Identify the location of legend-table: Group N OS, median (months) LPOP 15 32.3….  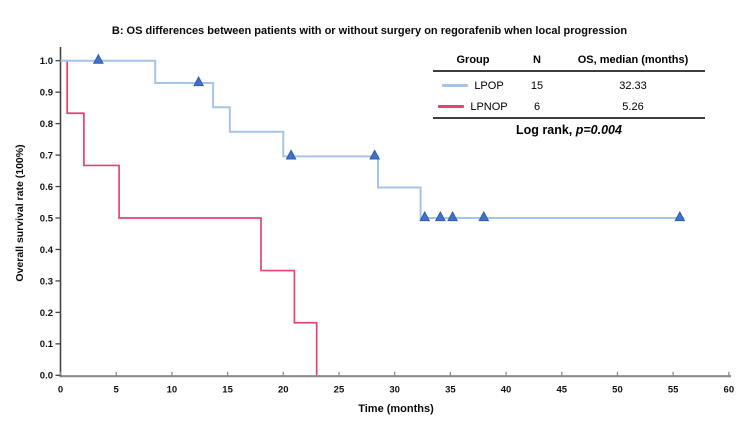
(569, 94).